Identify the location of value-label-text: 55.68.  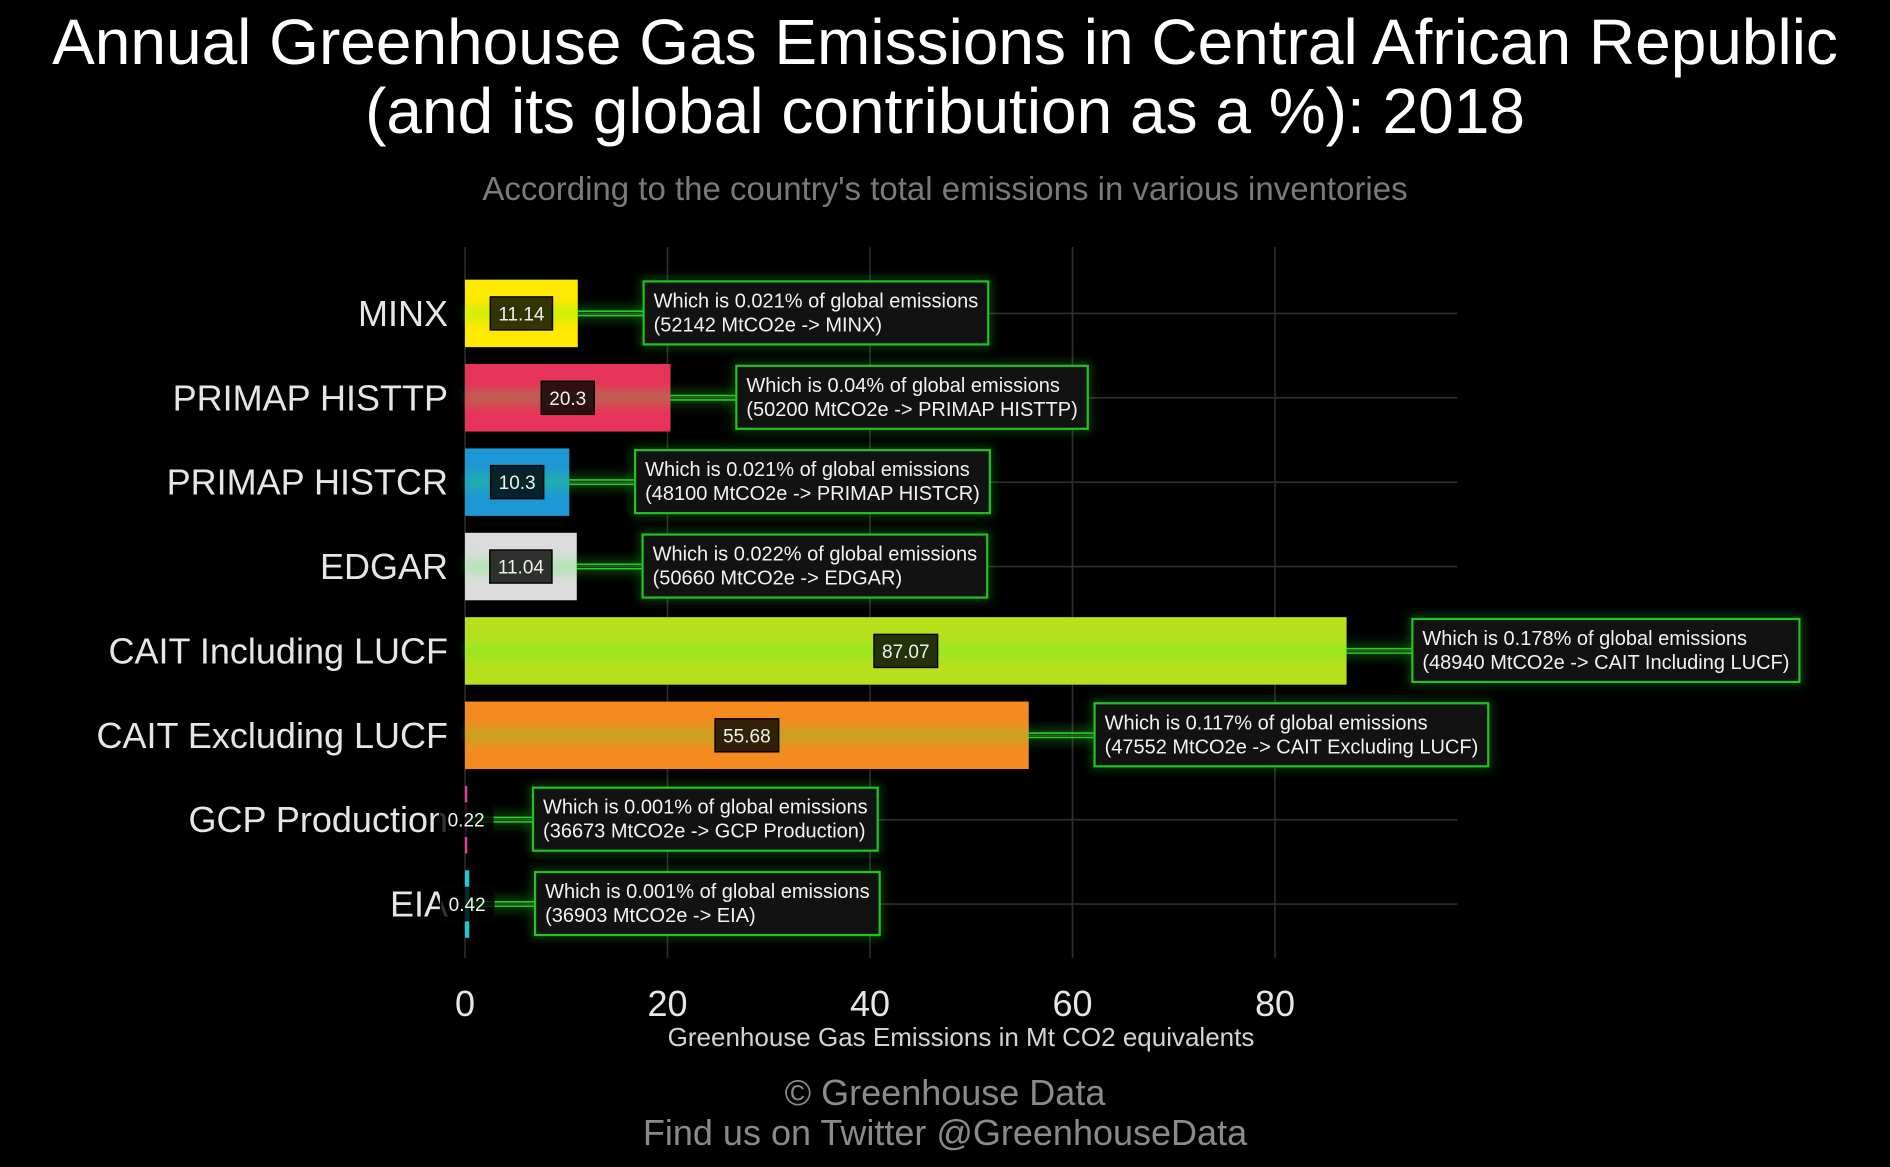
(747, 736).